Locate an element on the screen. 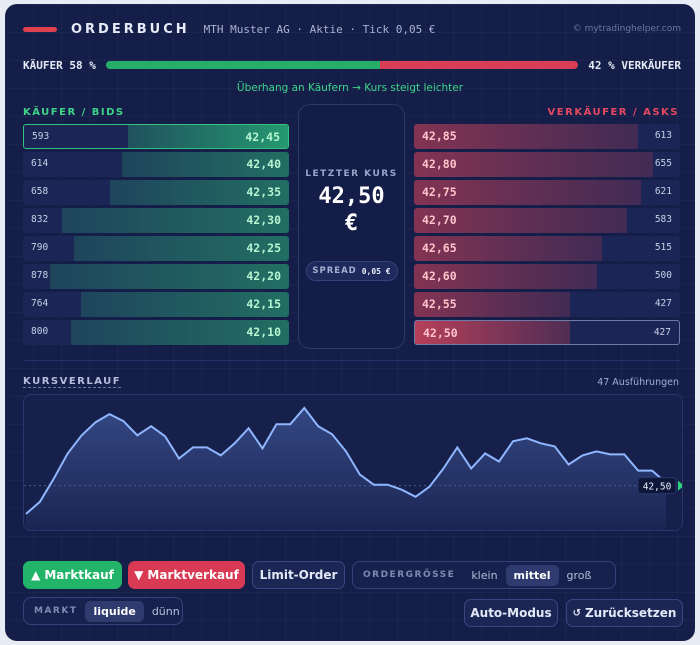 The image size is (700, 645). limit-order-button: Limit-Order is located at coordinates (298, 575).